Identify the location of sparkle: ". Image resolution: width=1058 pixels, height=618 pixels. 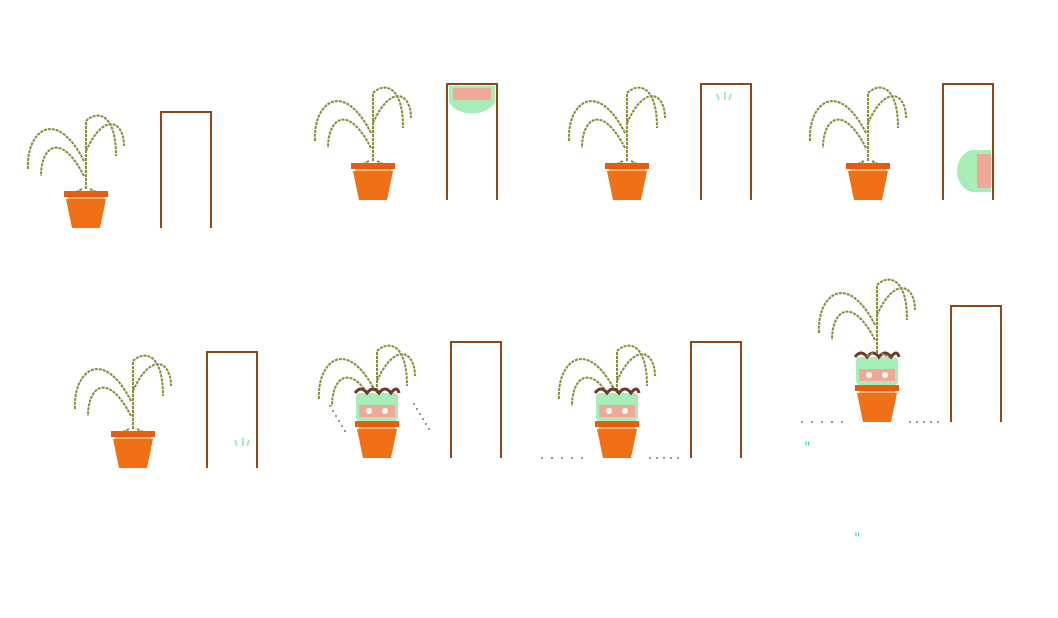
(807, 448).